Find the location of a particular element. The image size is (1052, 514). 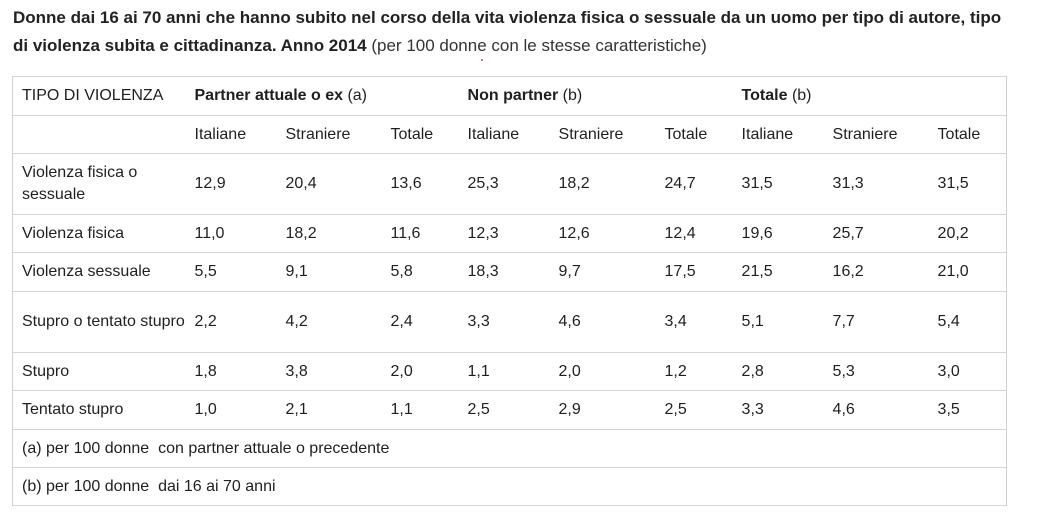

row-label: Violenza fisica is located at coordinates (99, 233).